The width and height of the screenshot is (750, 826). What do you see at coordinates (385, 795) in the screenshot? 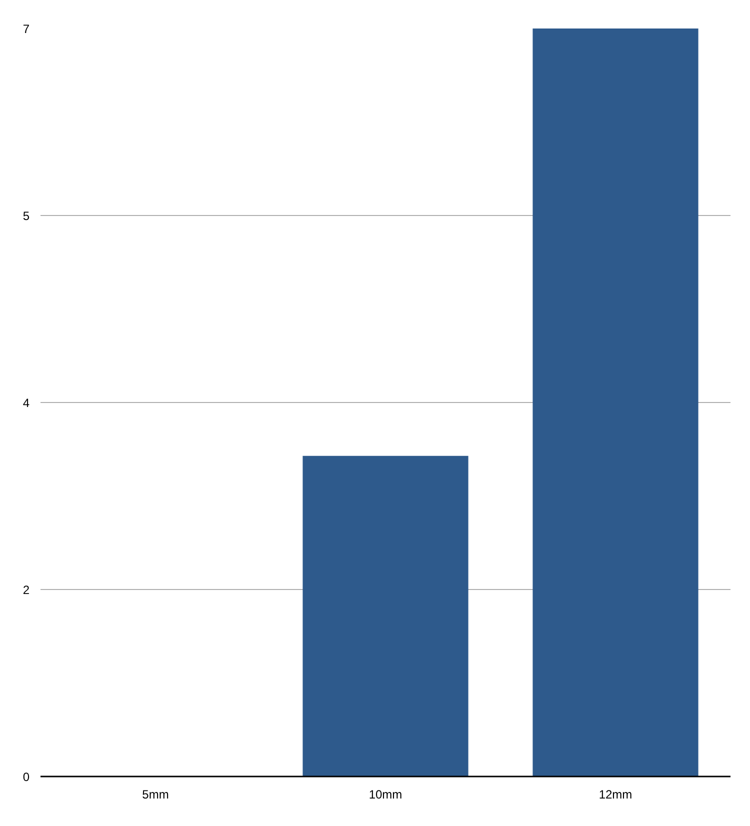
I see `x-tick-label: 10mm` at bounding box center [385, 795].